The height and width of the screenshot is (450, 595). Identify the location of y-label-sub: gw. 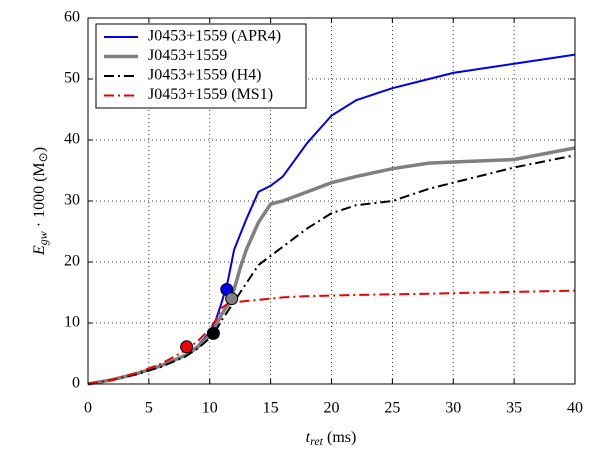
(43, 238).